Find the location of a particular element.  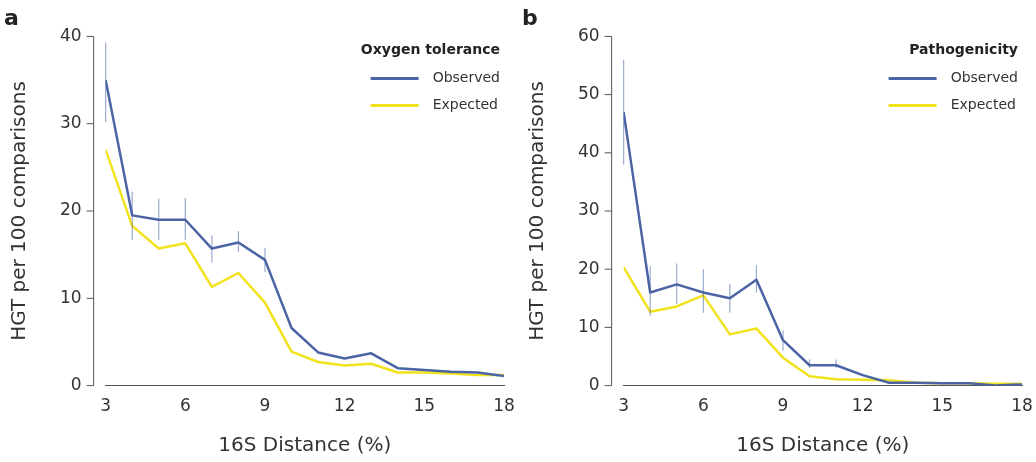

chart-title: a is located at coordinates (11, 17).